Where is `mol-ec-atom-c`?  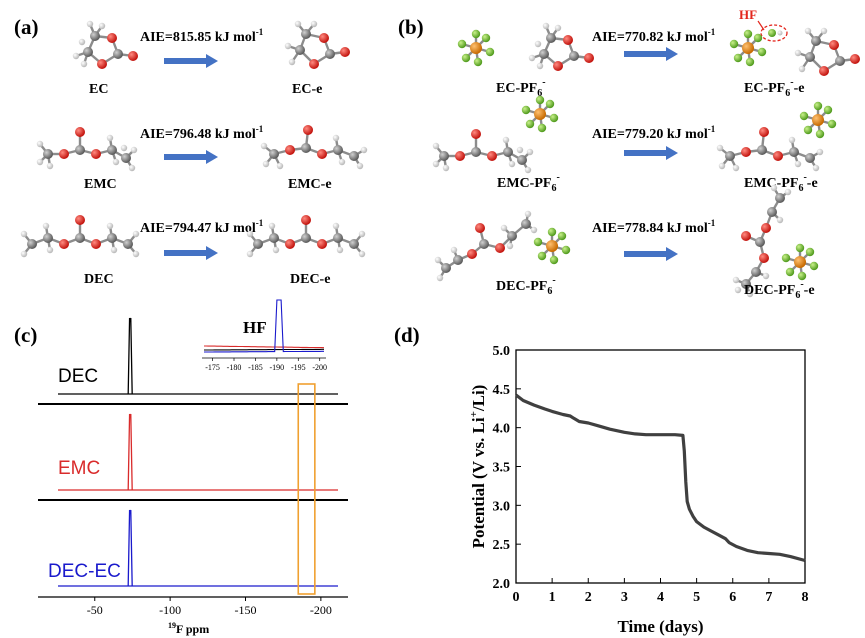
mol-ec-atom-c is located at coordinates (118, 54).